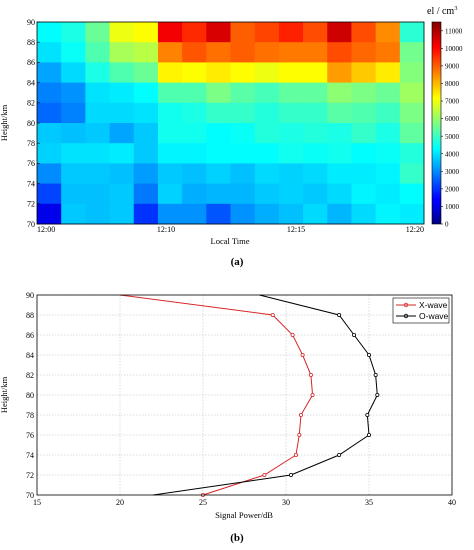  I want to click on colorbar-tick-label: 2000, so click(452, 190).